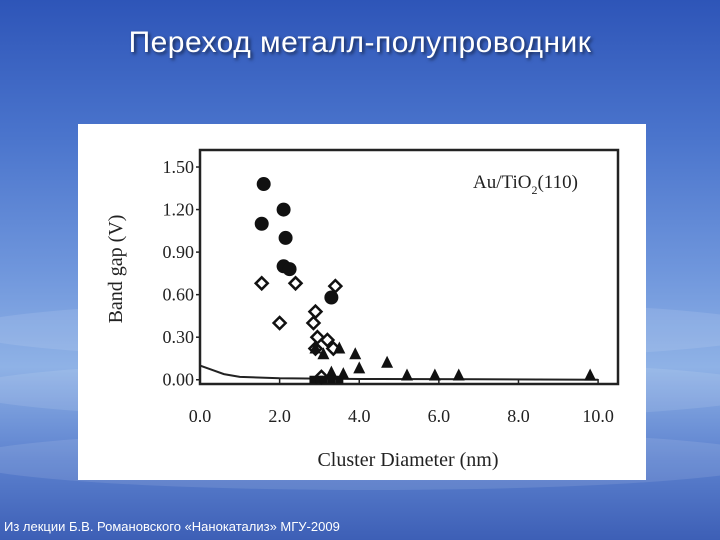 Image resolution: width=720 pixels, height=540 pixels. What do you see at coordinates (179, 295) in the screenshot?
I see `y-tick-label: 0.60` at bounding box center [179, 295].